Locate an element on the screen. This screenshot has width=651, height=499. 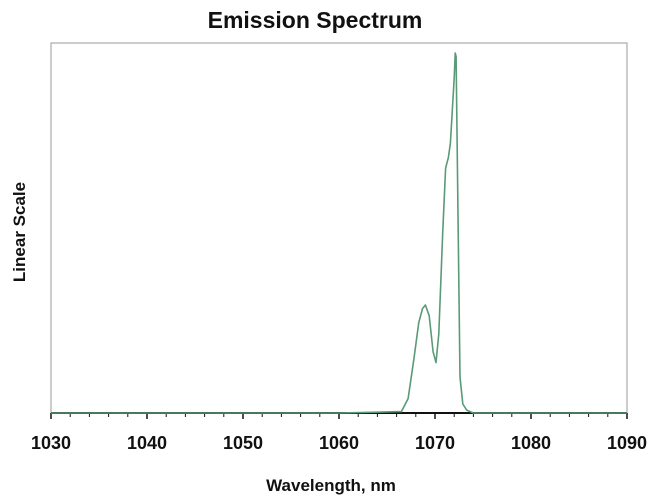
x-tick-label: 1060 is located at coordinates (339, 443).